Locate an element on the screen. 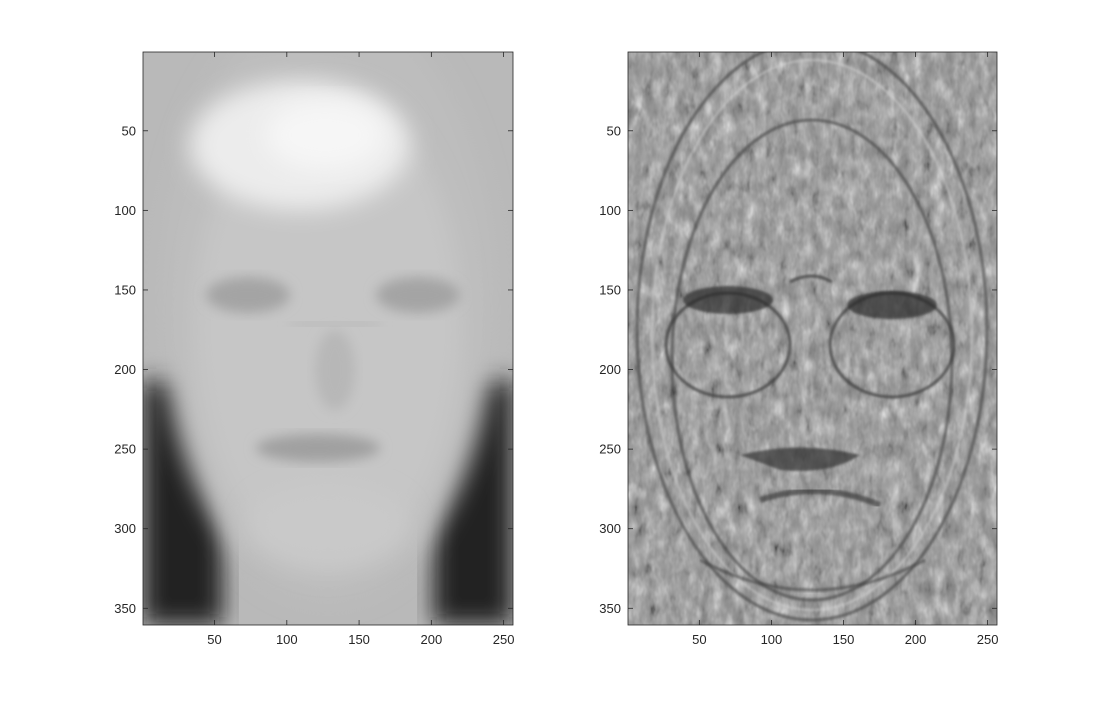  right-ytick-label: 50 is located at coordinates (614, 130).